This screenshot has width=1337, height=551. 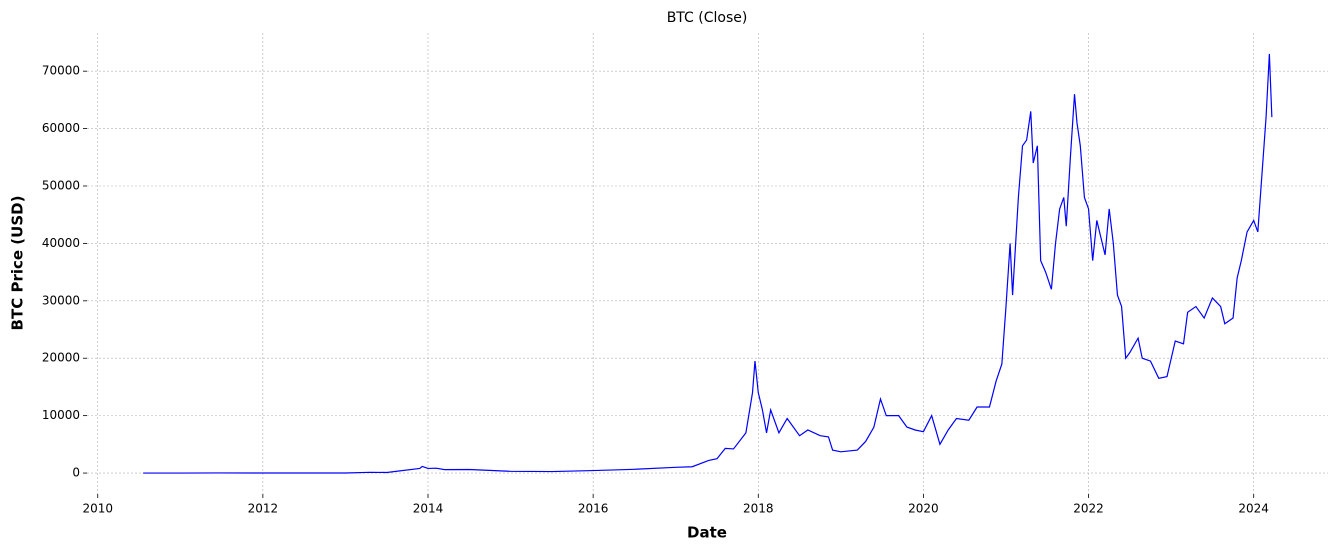 What do you see at coordinates (61, 128) in the screenshot?
I see `y-tick-label: 60000` at bounding box center [61, 128].